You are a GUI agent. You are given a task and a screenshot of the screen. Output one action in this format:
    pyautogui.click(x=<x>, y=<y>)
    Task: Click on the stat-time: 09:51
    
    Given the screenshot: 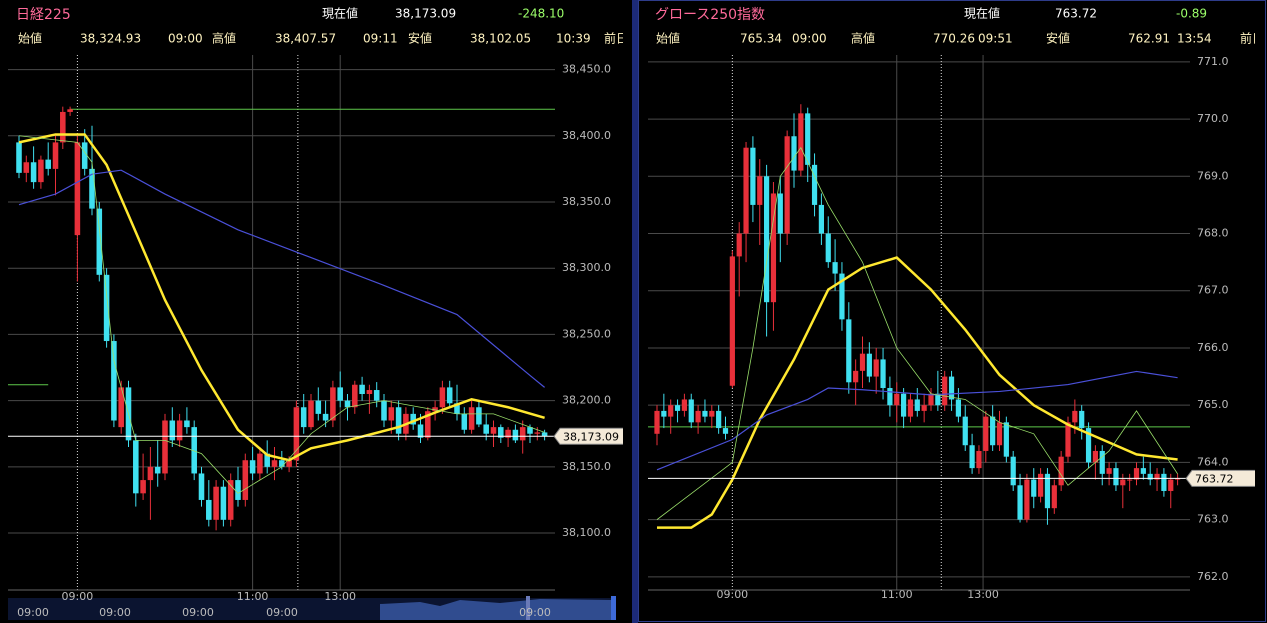 What is the action you would take?
    pyautogui.click(x=995, y=39)
    